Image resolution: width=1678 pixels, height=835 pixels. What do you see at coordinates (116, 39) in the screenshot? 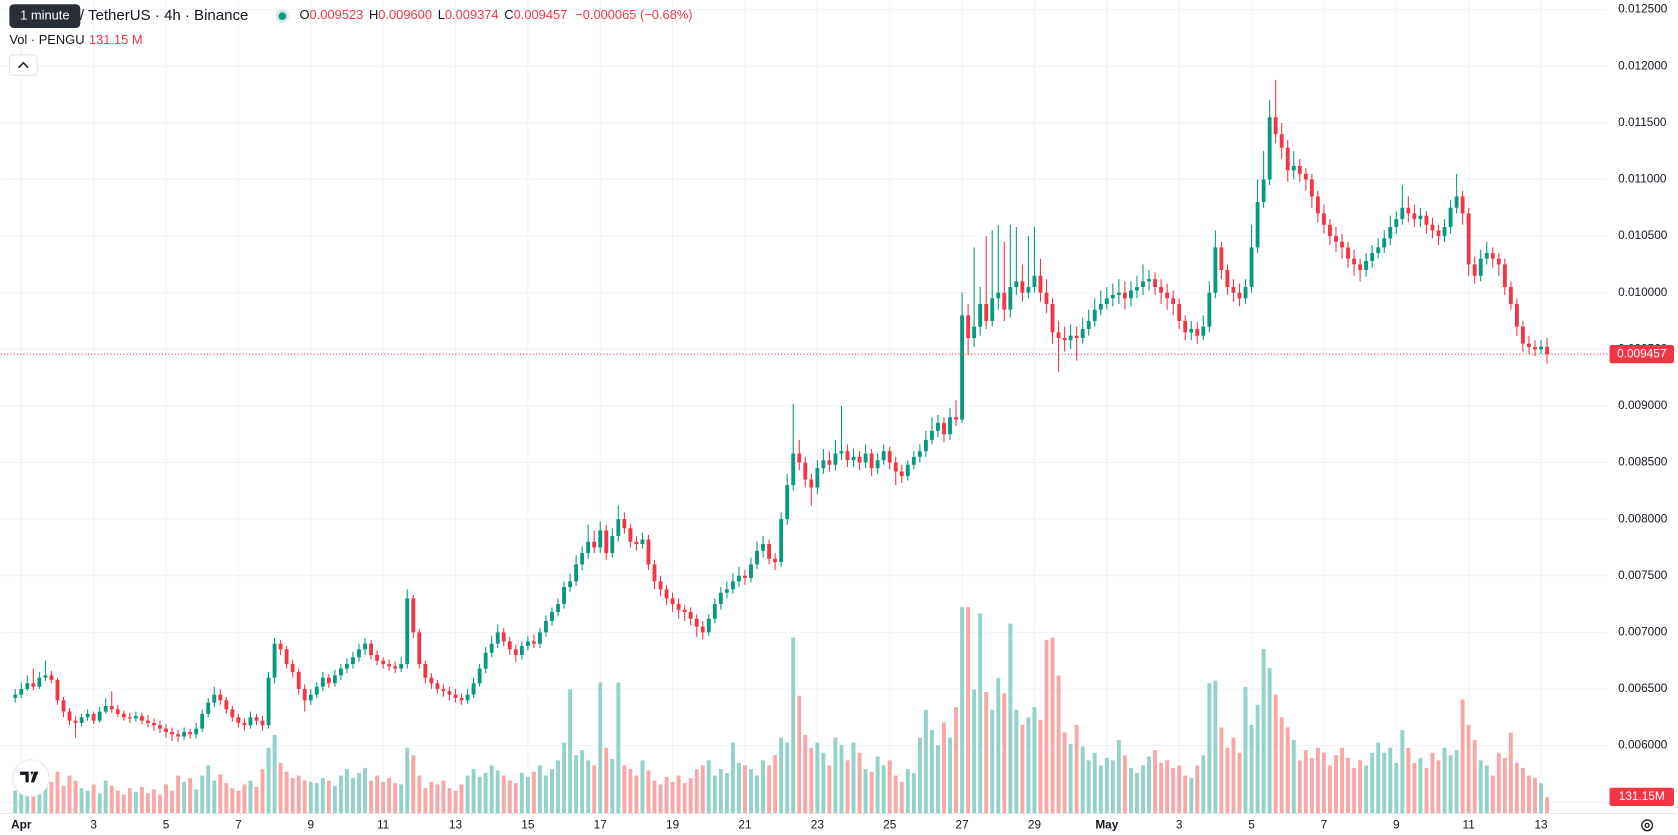
I see `volume-value: 131.15 M` at bounding box center [116, 39].